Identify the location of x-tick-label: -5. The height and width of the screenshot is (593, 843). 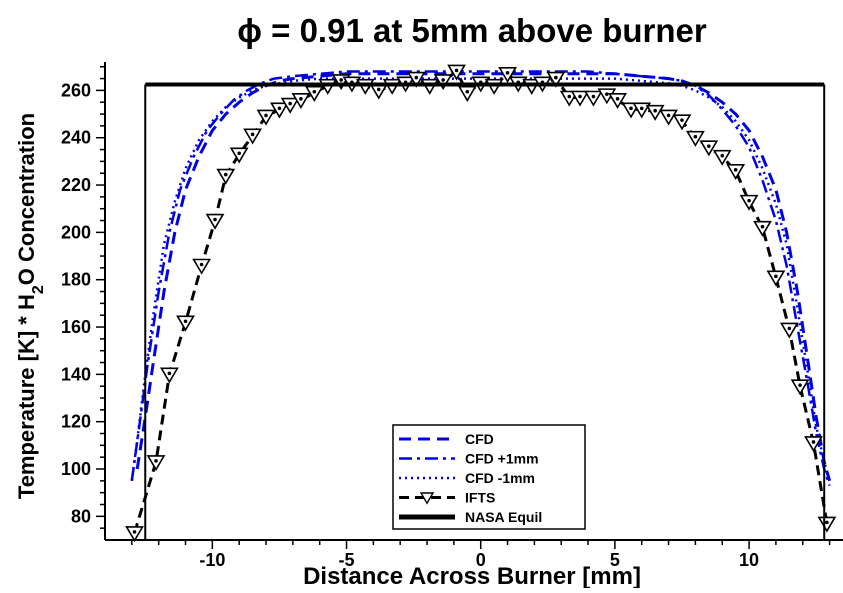
(347, 560).